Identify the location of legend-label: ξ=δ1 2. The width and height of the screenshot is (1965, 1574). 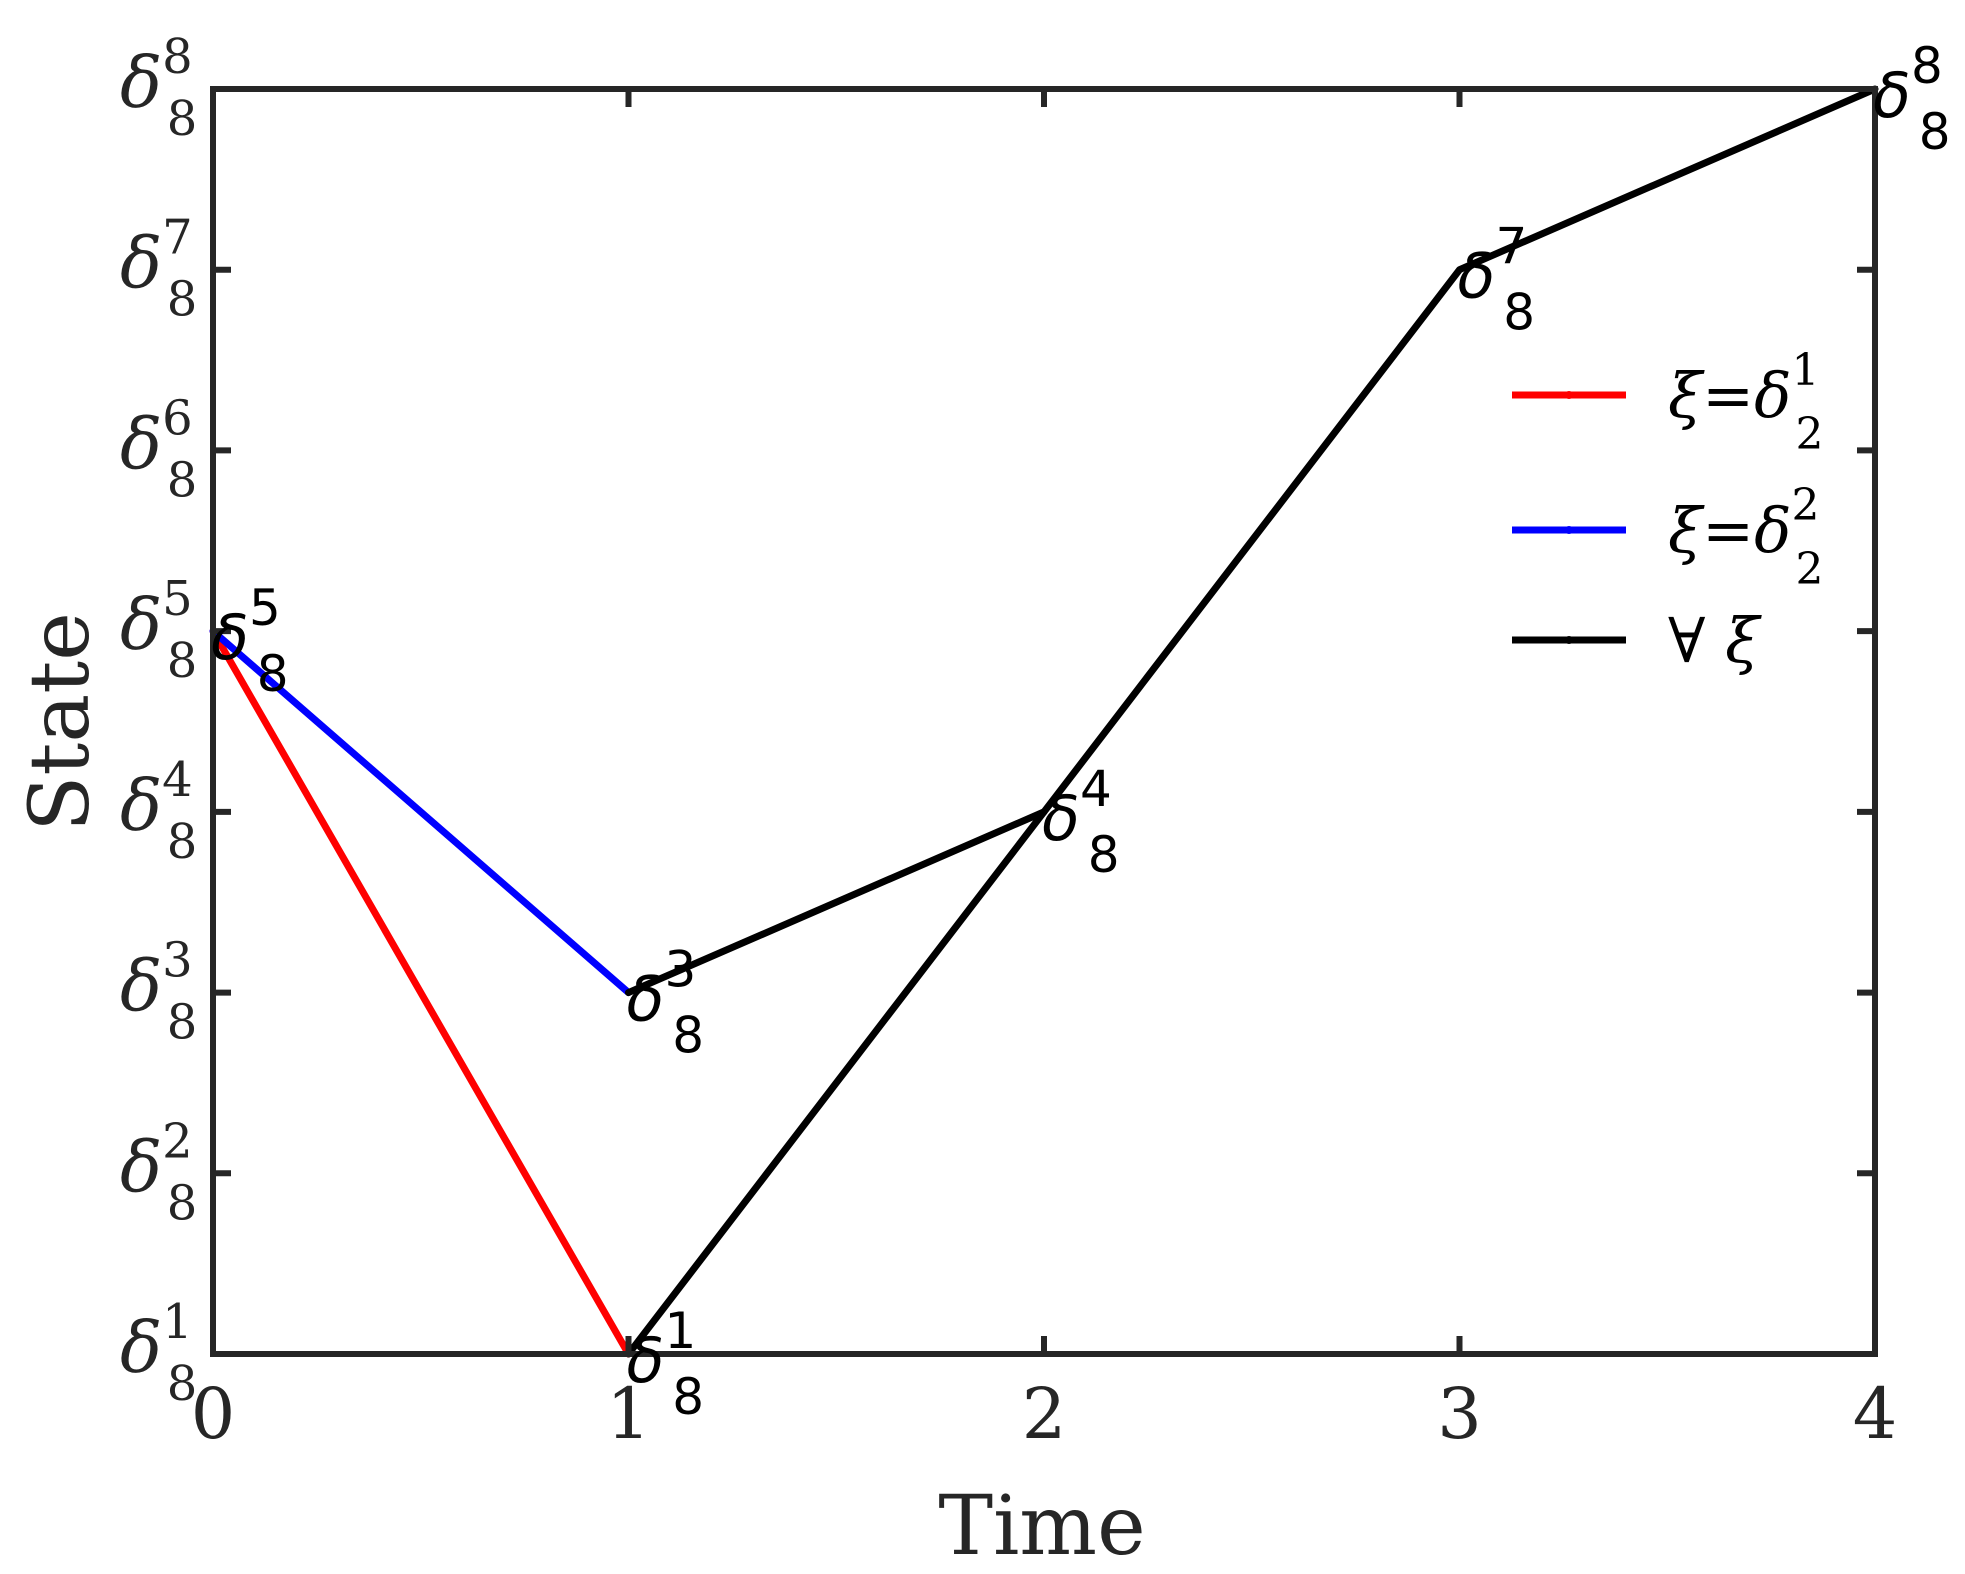
(1745, 402).